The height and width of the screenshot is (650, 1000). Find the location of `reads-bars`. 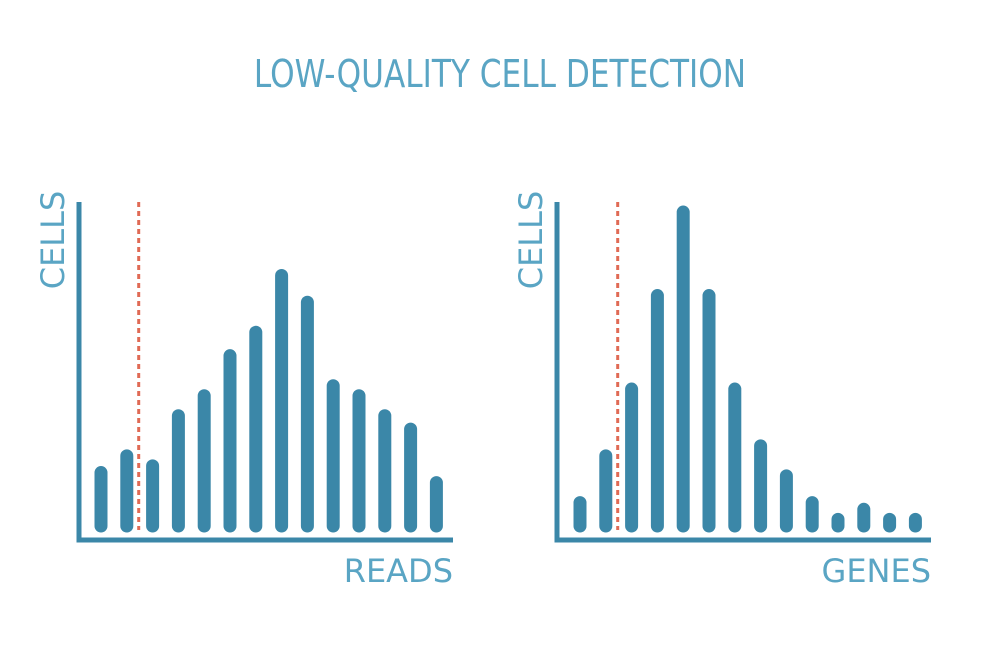

reads-bars is located at coordinates (268, 401).